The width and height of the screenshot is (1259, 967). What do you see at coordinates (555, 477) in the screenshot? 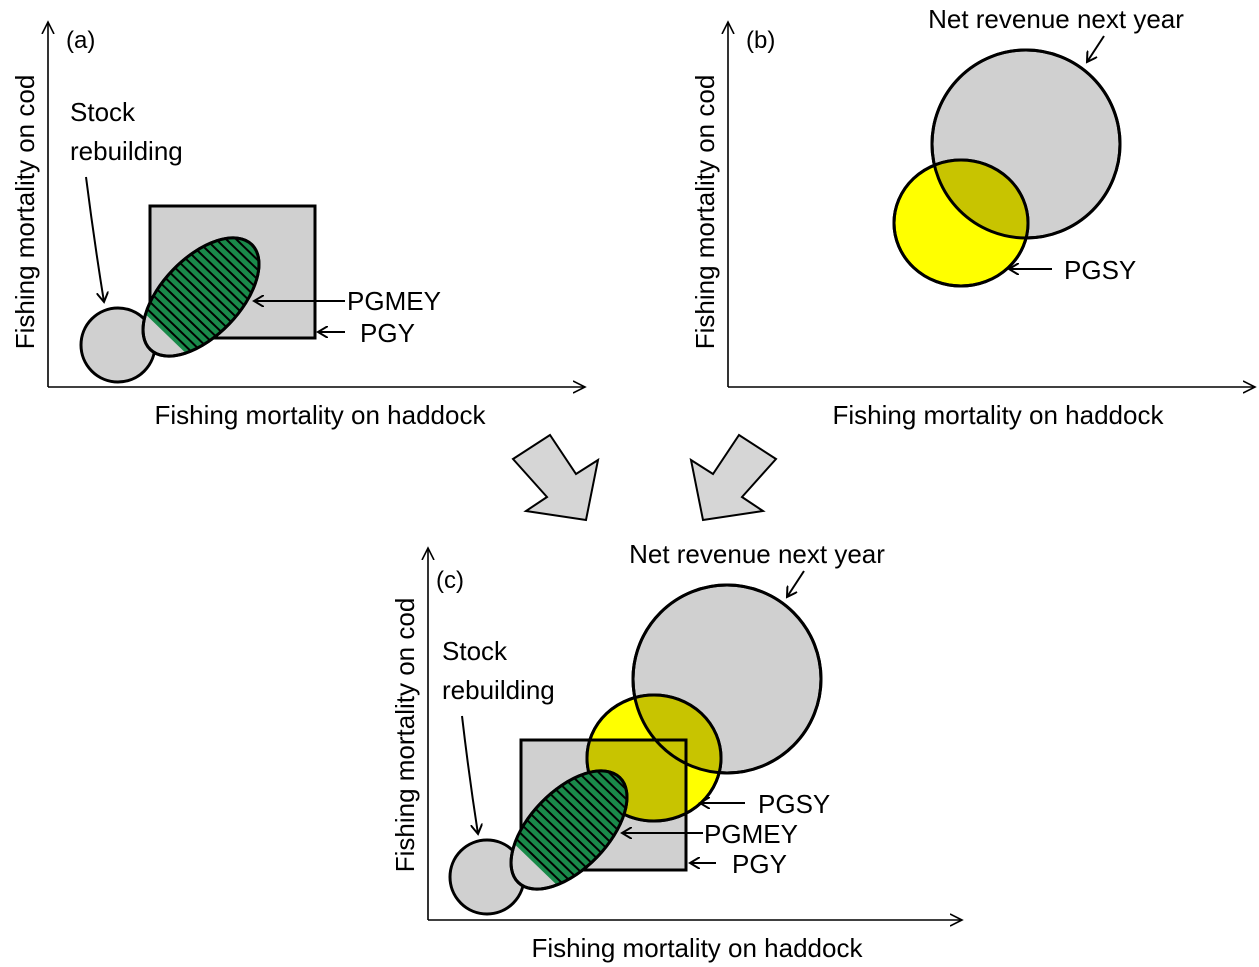
I see `merge-arrow-left` at bounding box center [555, 477].